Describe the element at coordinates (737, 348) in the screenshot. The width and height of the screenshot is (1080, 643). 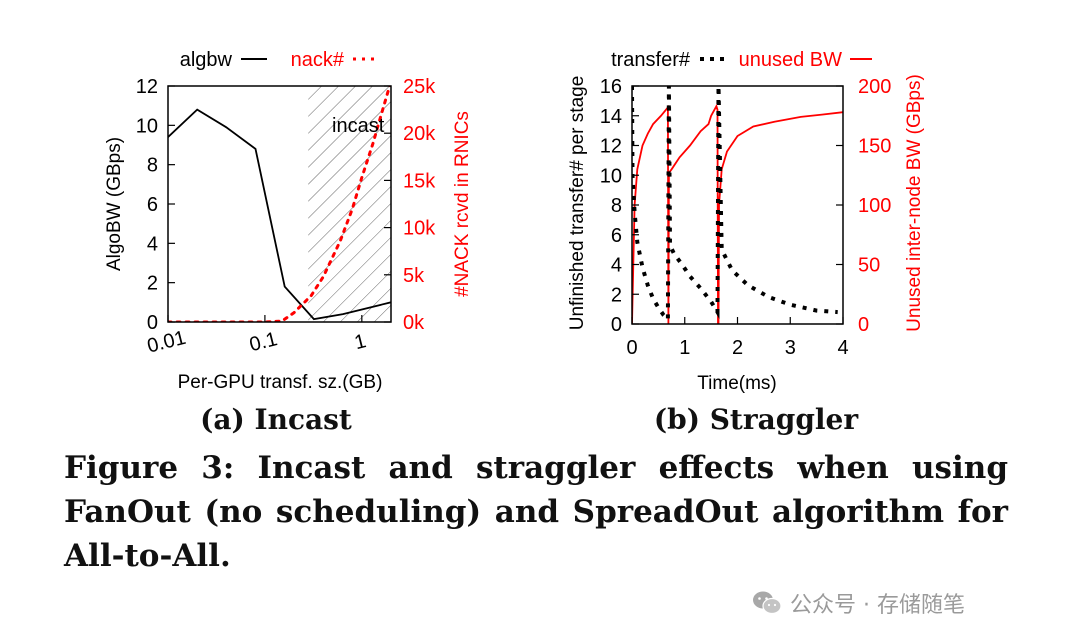
I see `x-tick-label: 2` at that location.